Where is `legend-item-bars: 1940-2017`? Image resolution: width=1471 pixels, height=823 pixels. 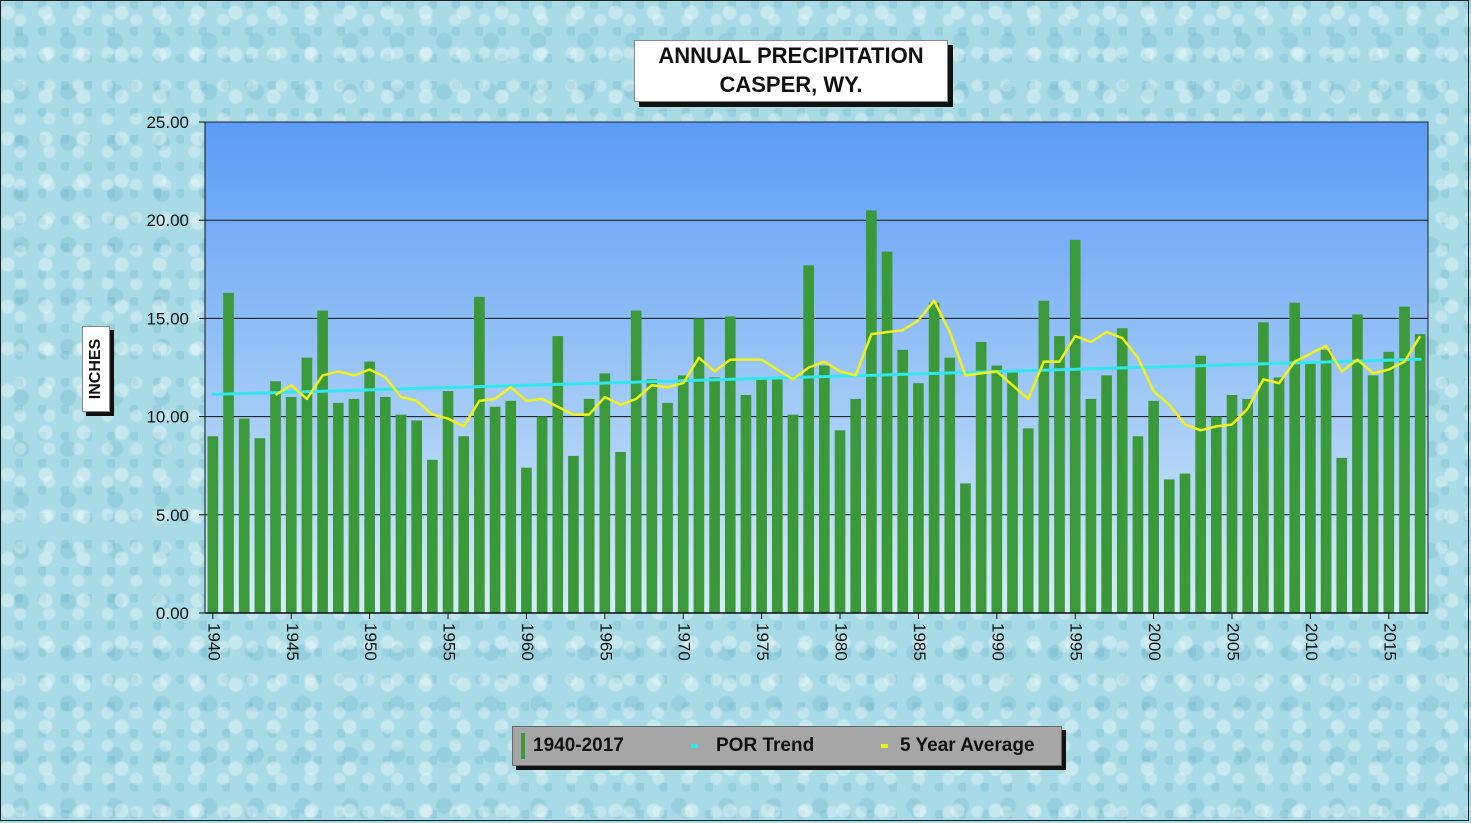
legend-item-bars: 1940-2017 is located at coordinates (572, 746).